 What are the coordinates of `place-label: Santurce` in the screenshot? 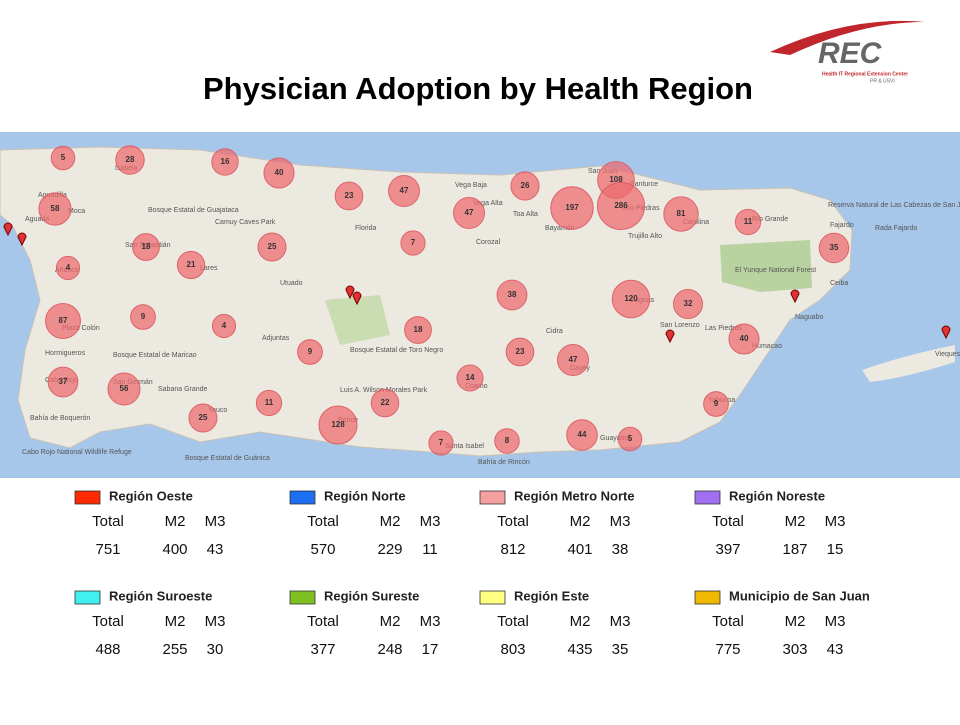 It's located at (644, 184).